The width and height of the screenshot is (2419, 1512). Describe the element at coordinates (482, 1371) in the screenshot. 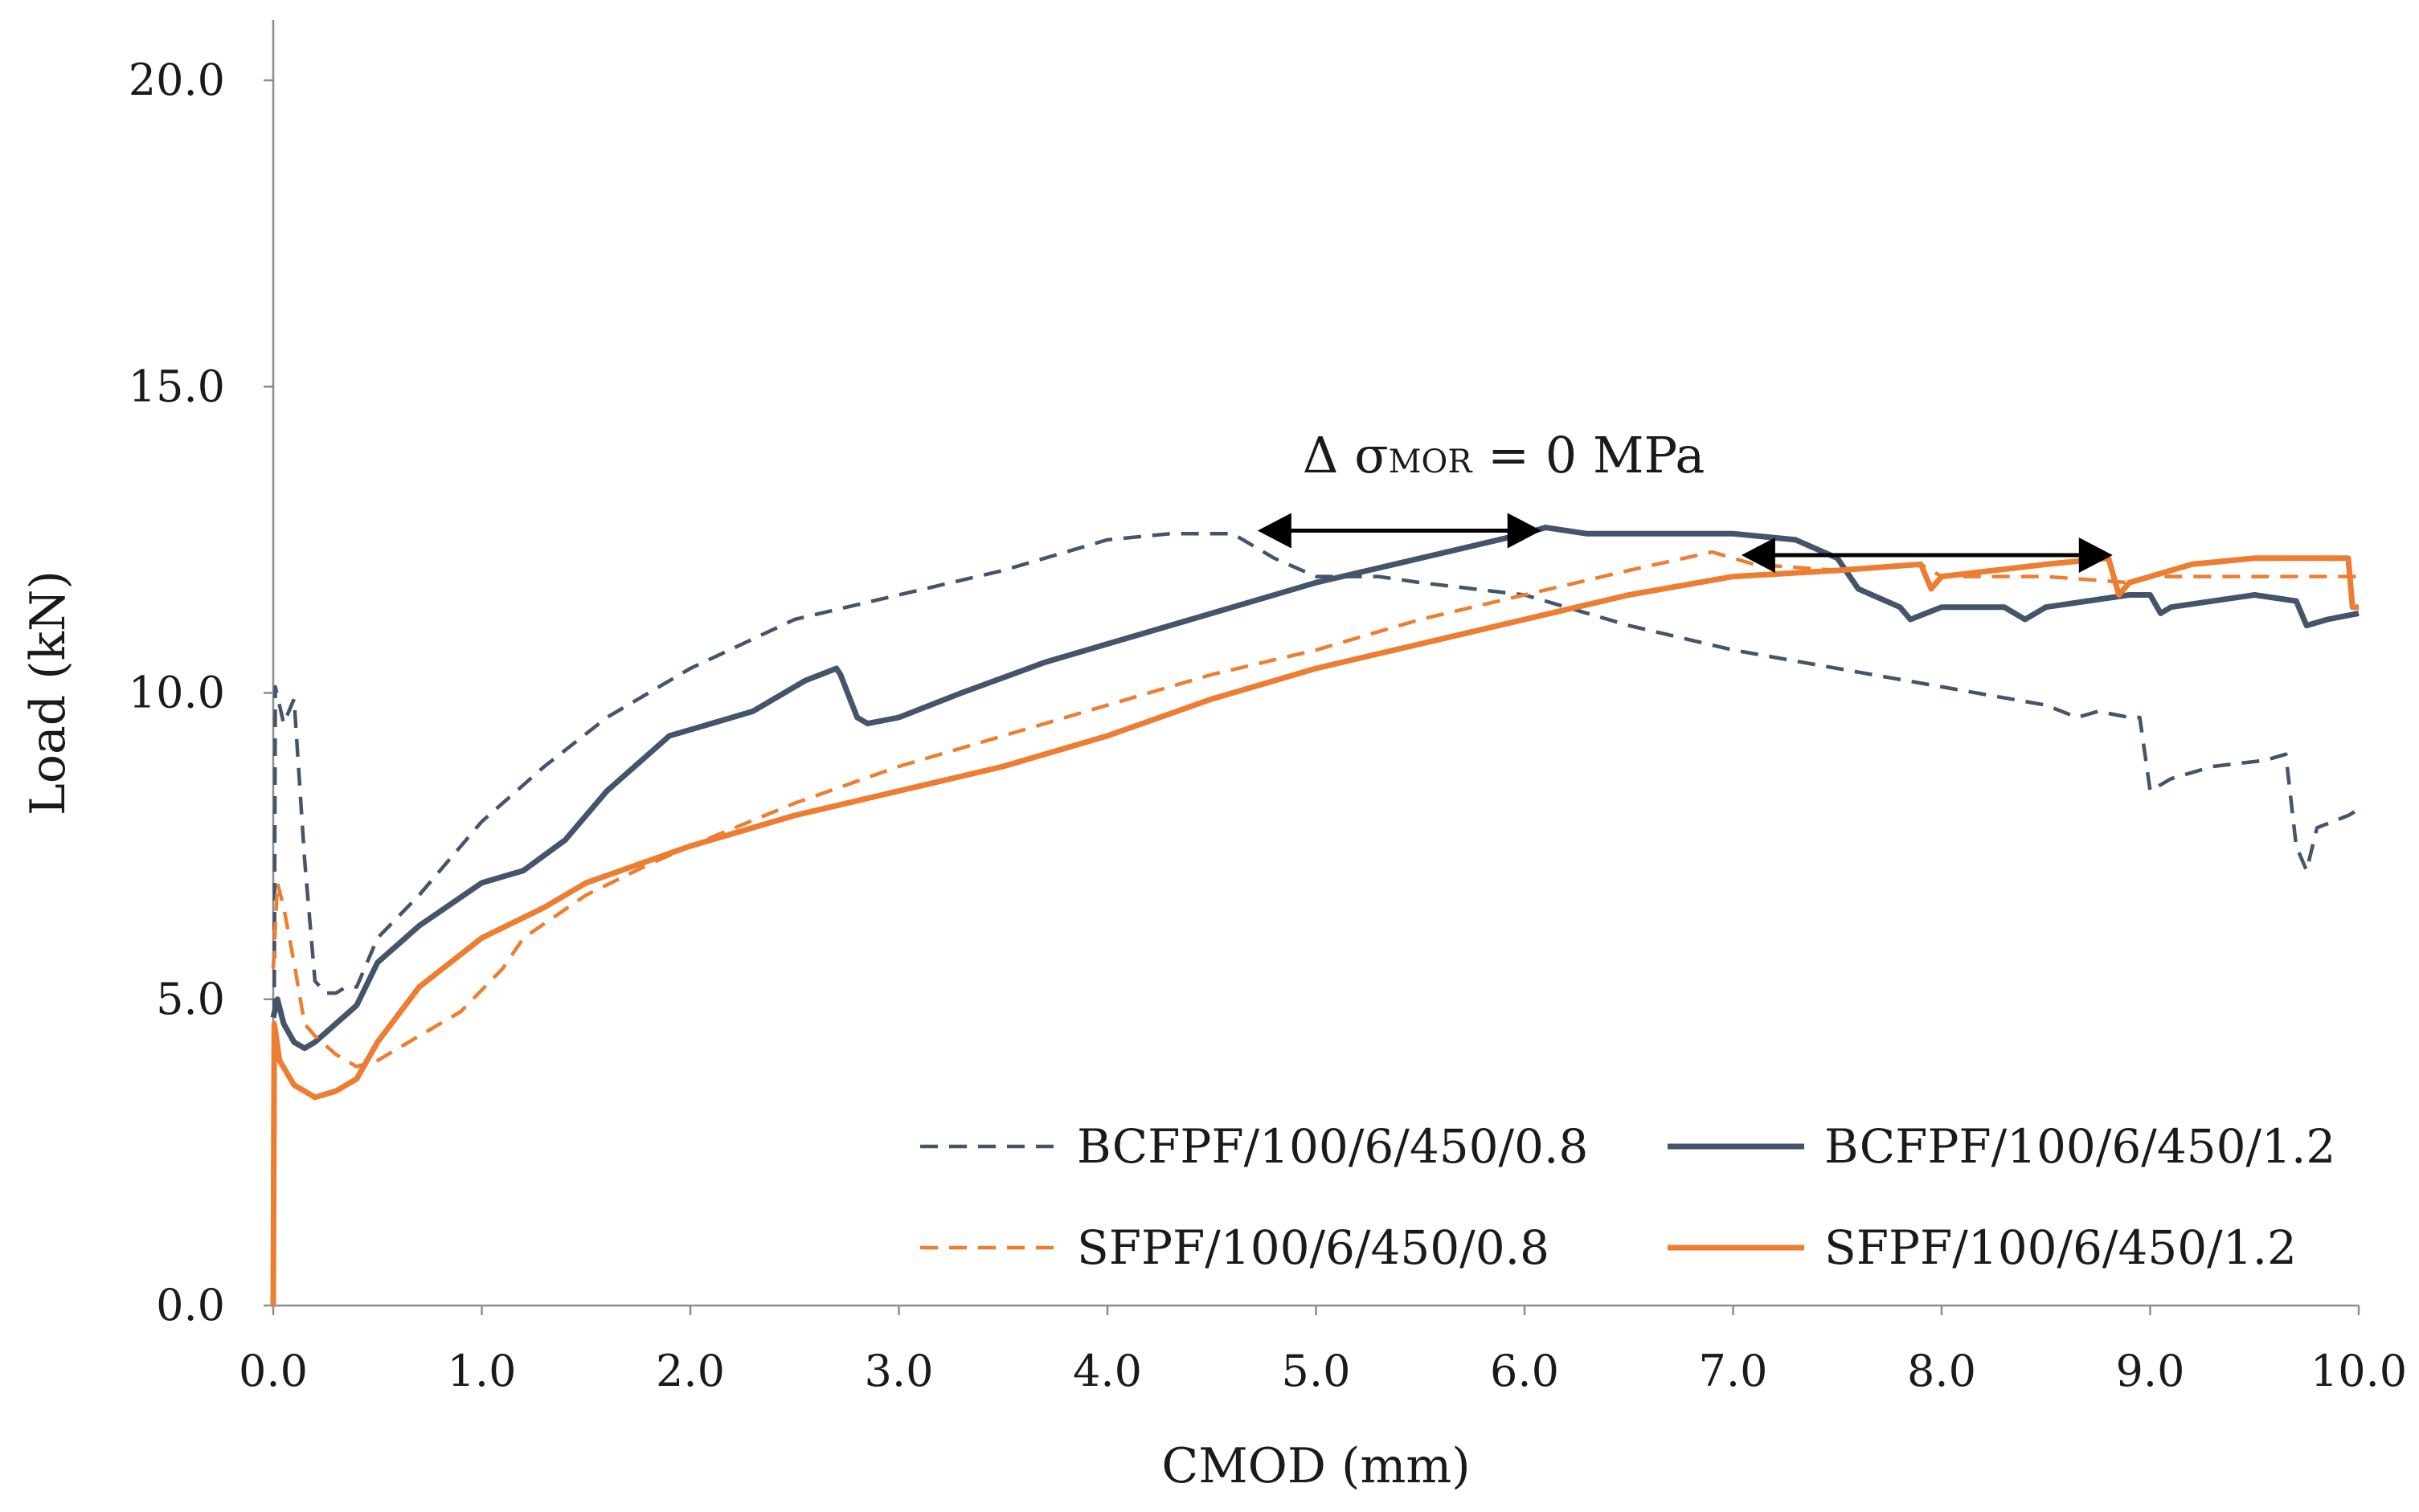

I see `x-tick-label: 1.0` at that location.